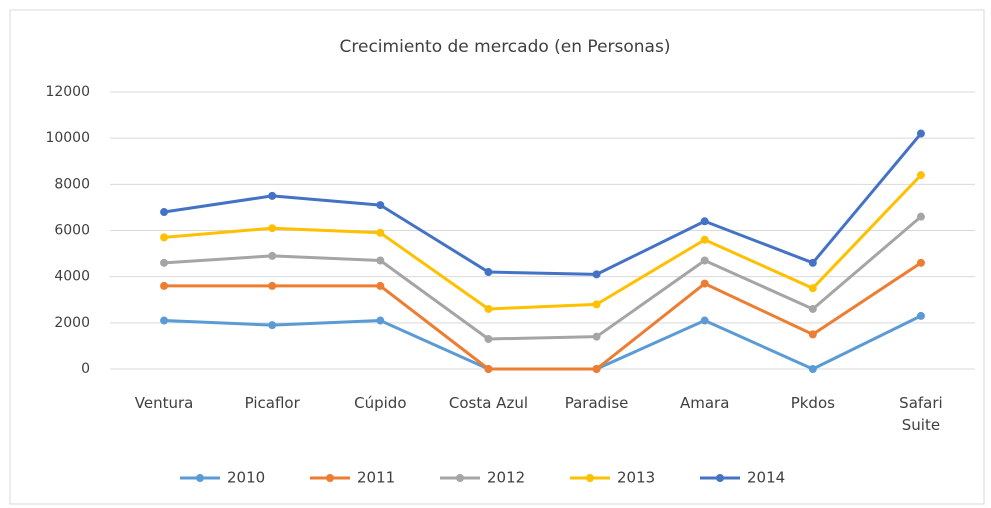 The height and width of the screenshot is (508, 991). What do you see at coordinates (921, 414) in the screenshot?
I see `x-tick-label: Safari Suite` at bounding box center [921, 414].